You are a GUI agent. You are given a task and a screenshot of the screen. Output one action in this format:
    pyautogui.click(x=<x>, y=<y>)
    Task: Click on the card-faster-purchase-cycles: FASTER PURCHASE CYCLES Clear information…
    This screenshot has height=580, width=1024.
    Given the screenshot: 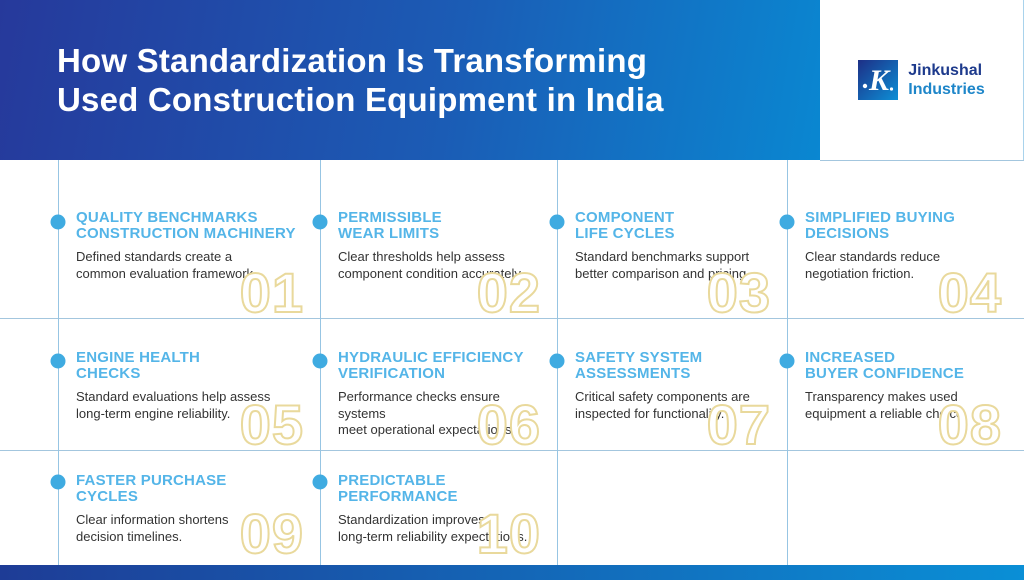 What is the action you would take?
    pyautogui.click(x=189, y=507)
    